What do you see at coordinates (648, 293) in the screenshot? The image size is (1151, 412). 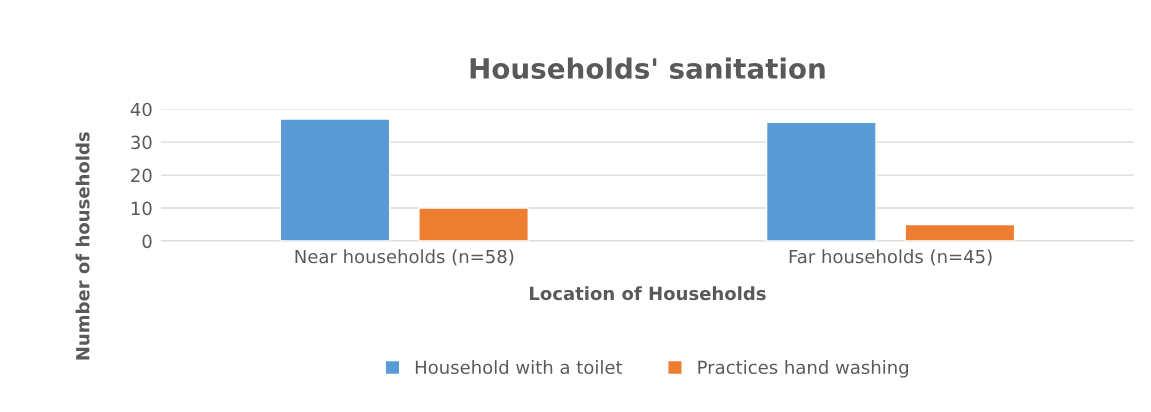 I see `x-axis-title: Location of Households` at bounding box center [648, 293].